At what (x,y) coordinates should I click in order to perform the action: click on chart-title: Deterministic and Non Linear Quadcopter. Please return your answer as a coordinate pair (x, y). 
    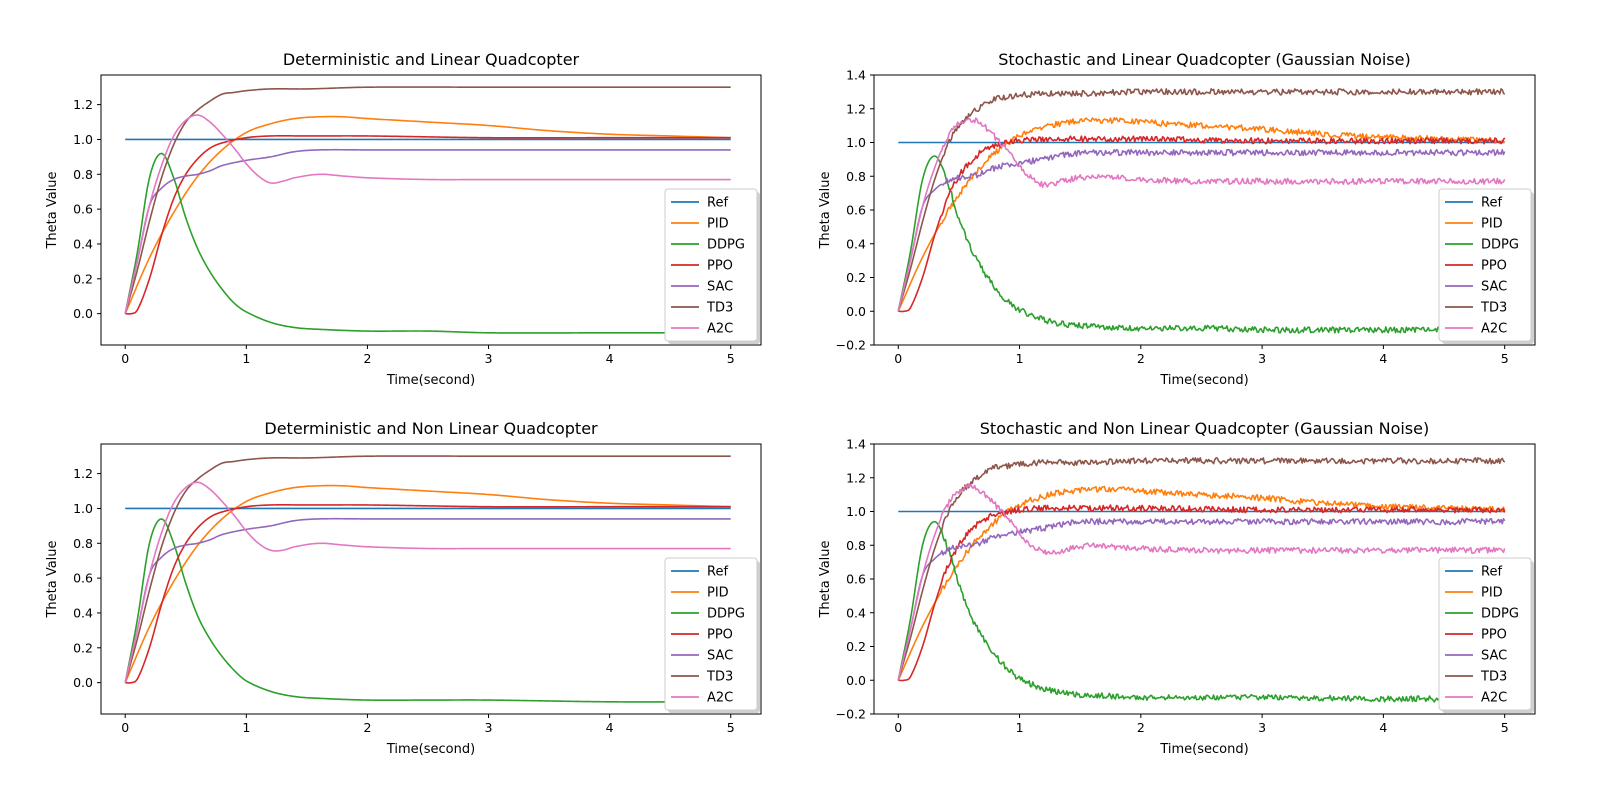
    Looking at the image, I should click on (431, 428).